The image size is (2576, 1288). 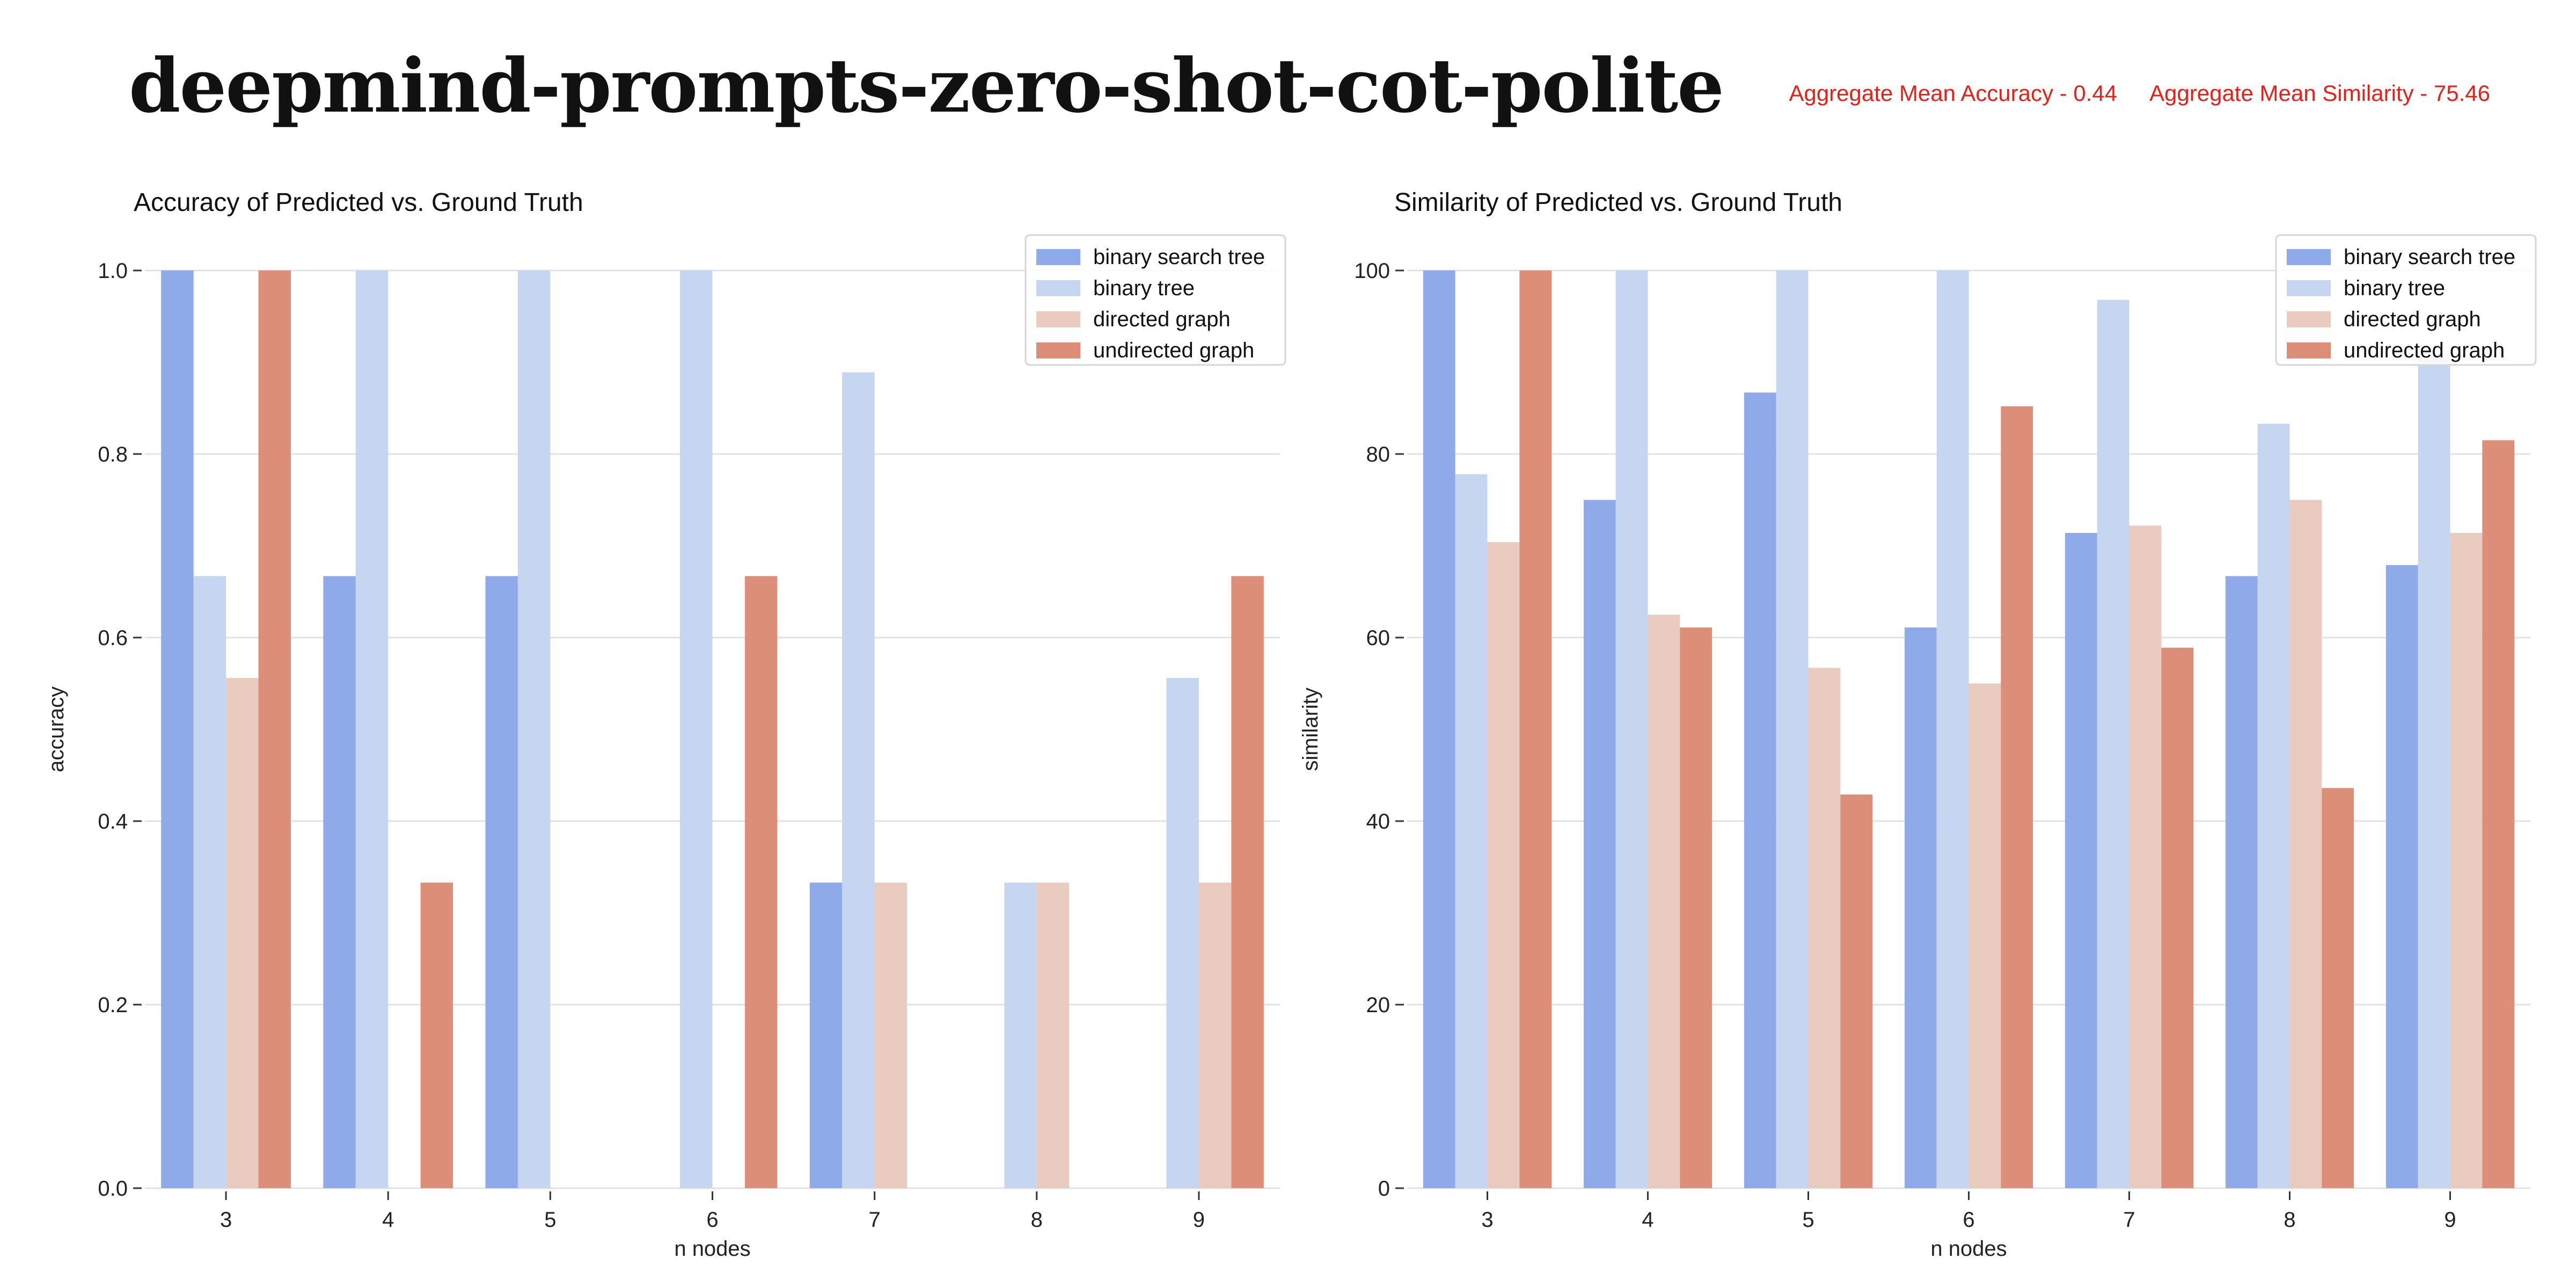 What do you see at coordinates (926, 85) in the screenshot?
I see `page-title: deepmind-prompts-zero-shot-cot-polite` at bounding box center [926, 85].